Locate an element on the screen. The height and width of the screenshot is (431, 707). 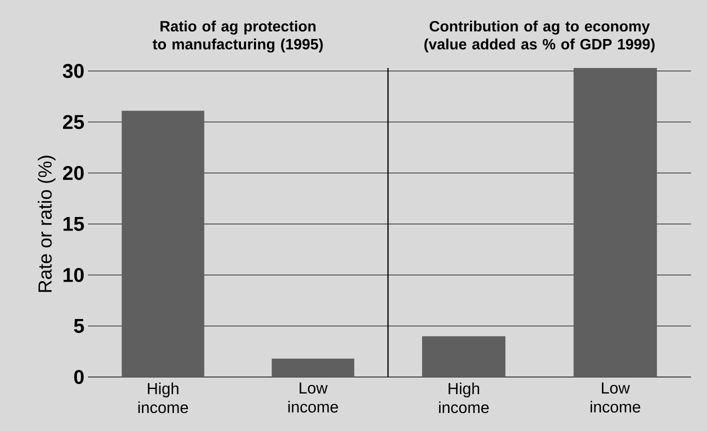
y-axis-title: Rate or ratio (%) is located at coordinates (47, 224).